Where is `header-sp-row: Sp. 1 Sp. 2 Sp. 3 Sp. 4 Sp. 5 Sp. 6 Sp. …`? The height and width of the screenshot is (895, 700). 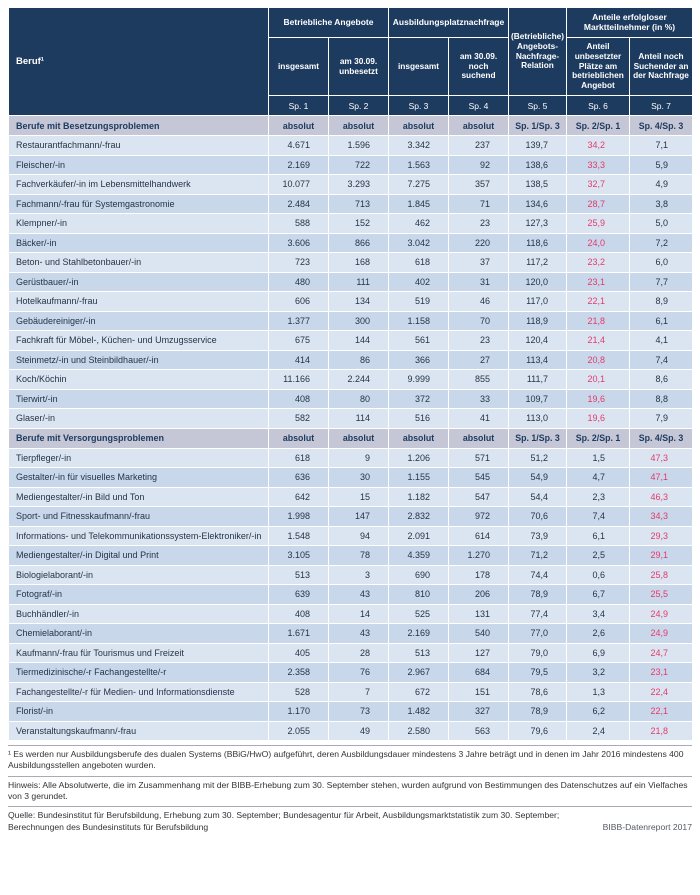 header-sp-row: Sp. 1 Sp. 2 Sp. 3 Sp. 4 Sp. 5 Sp. 6 Sp. … is located at coordinates (351, 105).